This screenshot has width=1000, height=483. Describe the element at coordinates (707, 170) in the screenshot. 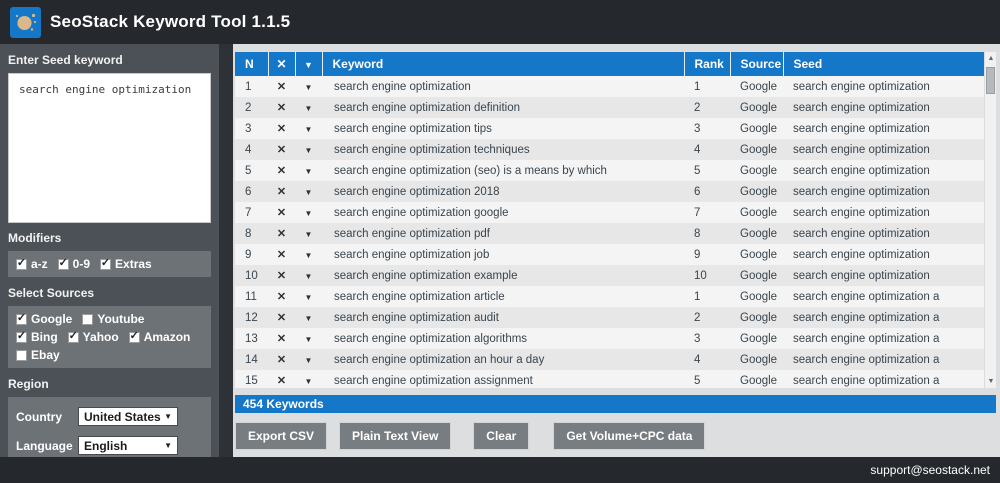

I see `cell-rank: 5` at that location.